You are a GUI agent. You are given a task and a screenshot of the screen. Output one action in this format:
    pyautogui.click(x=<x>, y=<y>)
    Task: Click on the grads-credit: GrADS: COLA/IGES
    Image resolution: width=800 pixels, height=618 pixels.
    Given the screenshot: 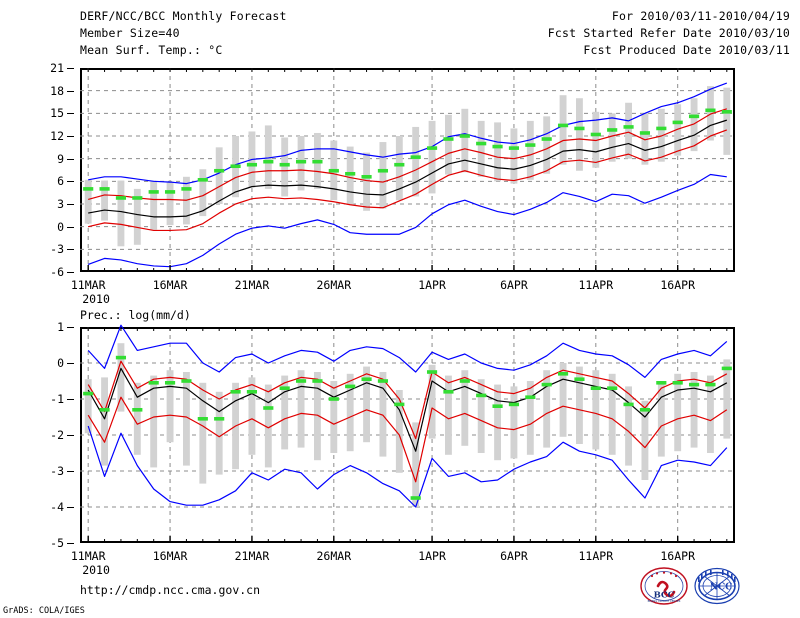 What is the action you would take?
    pyautogui.click(x=44, y=611)
    